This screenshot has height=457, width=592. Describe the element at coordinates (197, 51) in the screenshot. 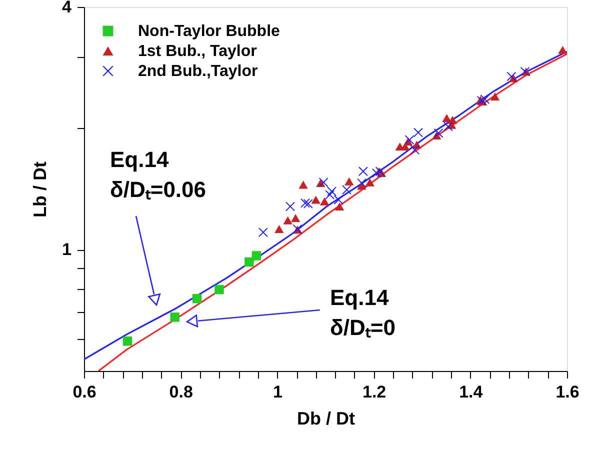

I see `legend-label: 1st Bub., Taylor` at that location.